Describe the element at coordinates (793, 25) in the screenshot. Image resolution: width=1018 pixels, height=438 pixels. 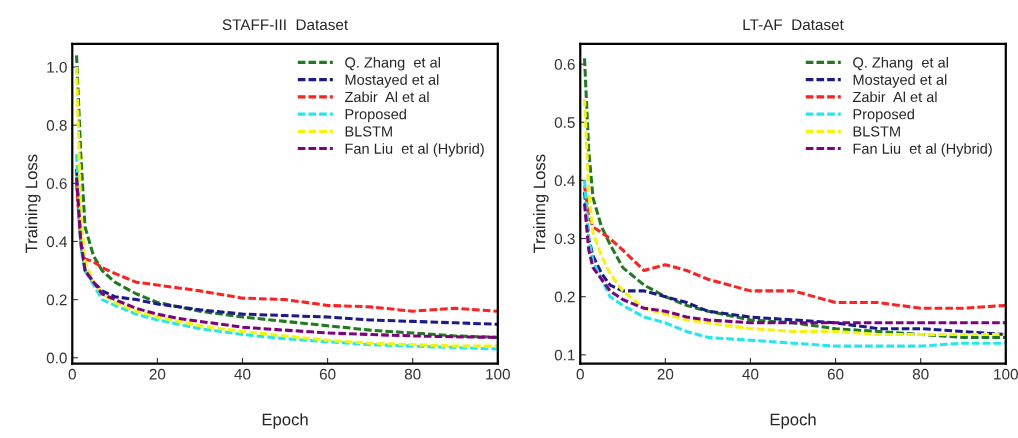
I see `chart-title: LT-AF Dataset` at that location.